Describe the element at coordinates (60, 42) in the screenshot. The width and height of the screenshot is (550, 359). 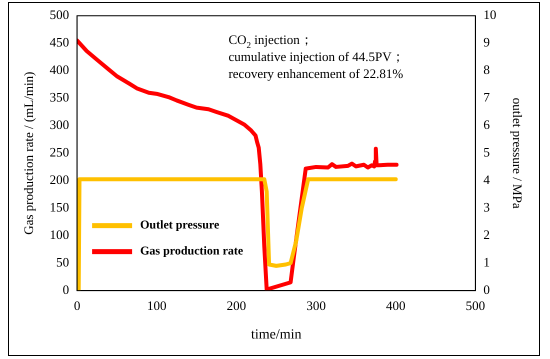
I see `y-tick-label: 450` at that location.